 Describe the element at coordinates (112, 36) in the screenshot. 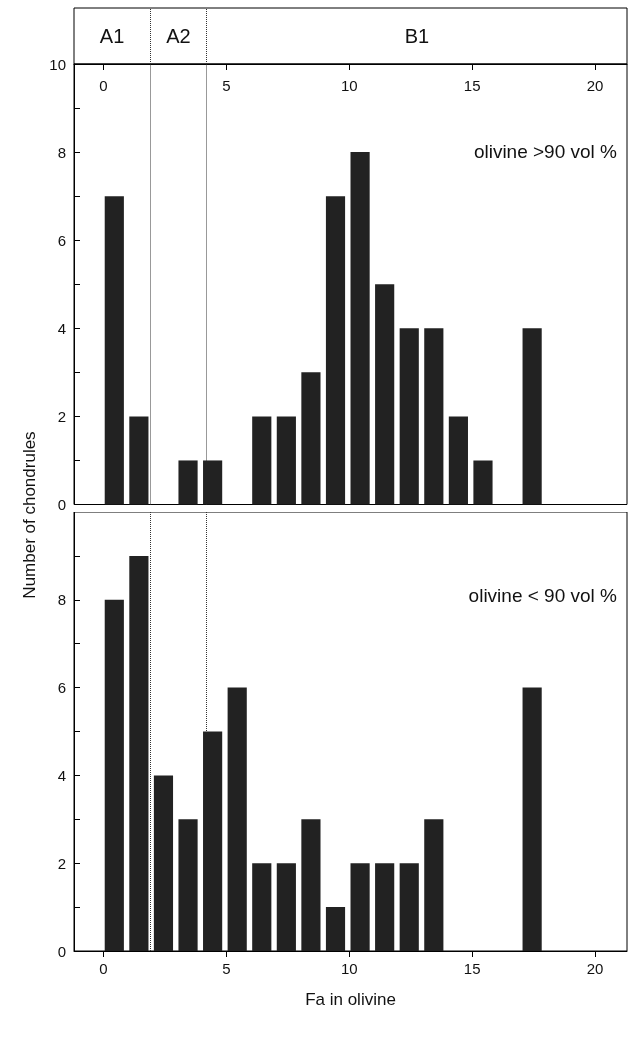

I see `text: A1` at that location.